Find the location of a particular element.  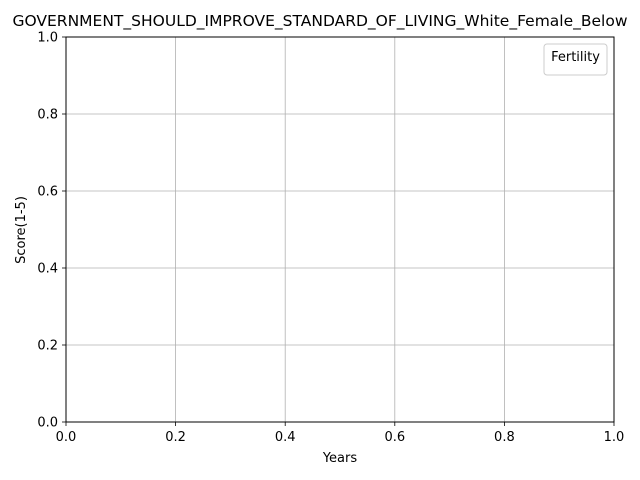

legend-title: Fertility is located at coordinates (575, 57).